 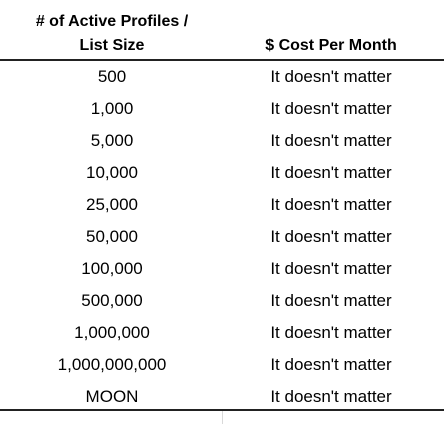 What do you see at coordinates (112, 204) in the screenshot?
I see `table-cell: 25,000` at bounding box center [112, 204].